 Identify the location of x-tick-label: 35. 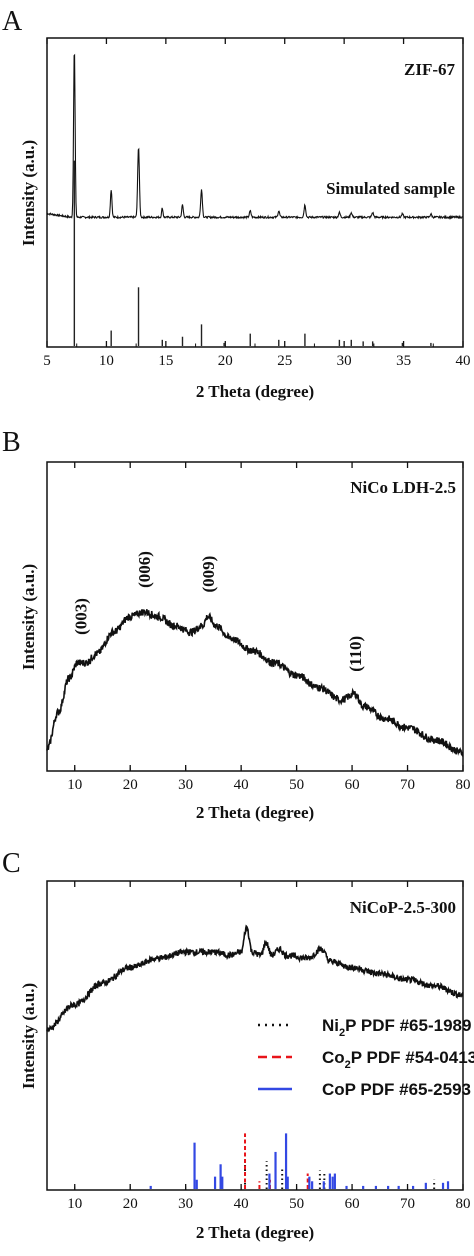
(403, 361).